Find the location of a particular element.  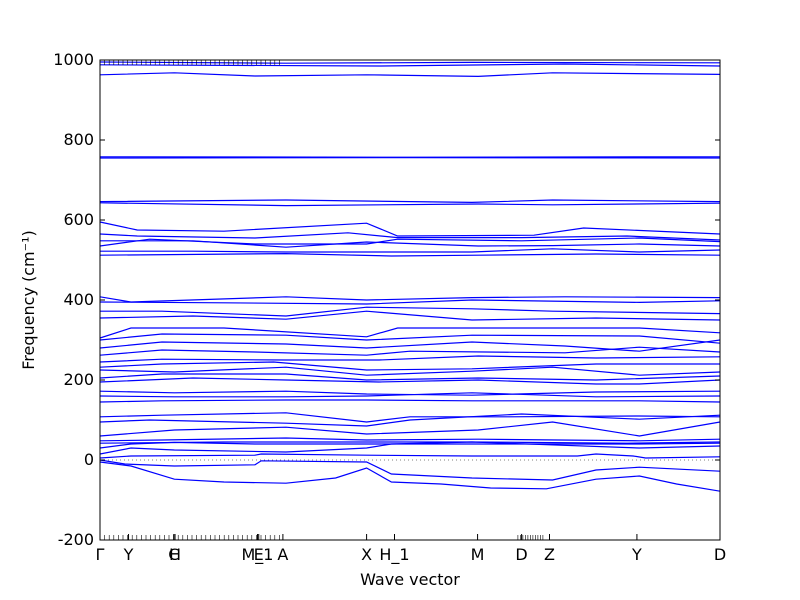

symmetry-label: E is located at coordinates (259, 554).